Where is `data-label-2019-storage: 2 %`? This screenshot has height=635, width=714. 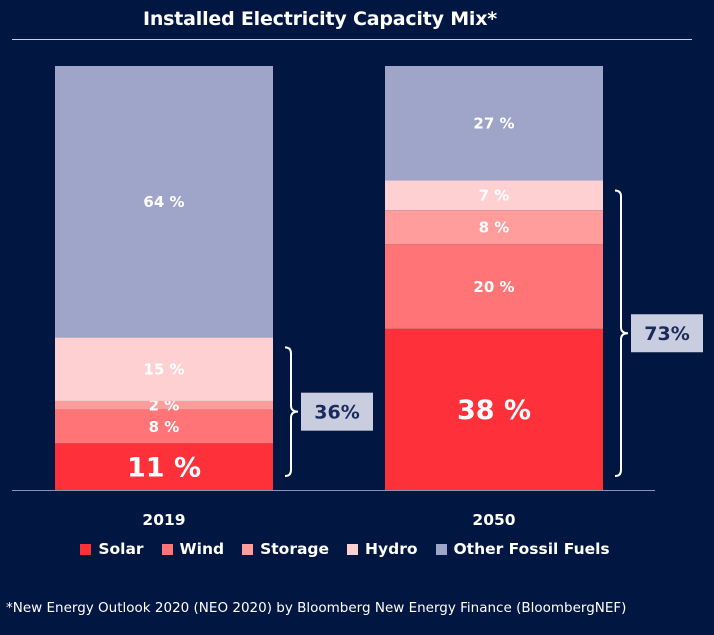 data-label-2019-storage: 2 % is located at coordinates (164, 406).